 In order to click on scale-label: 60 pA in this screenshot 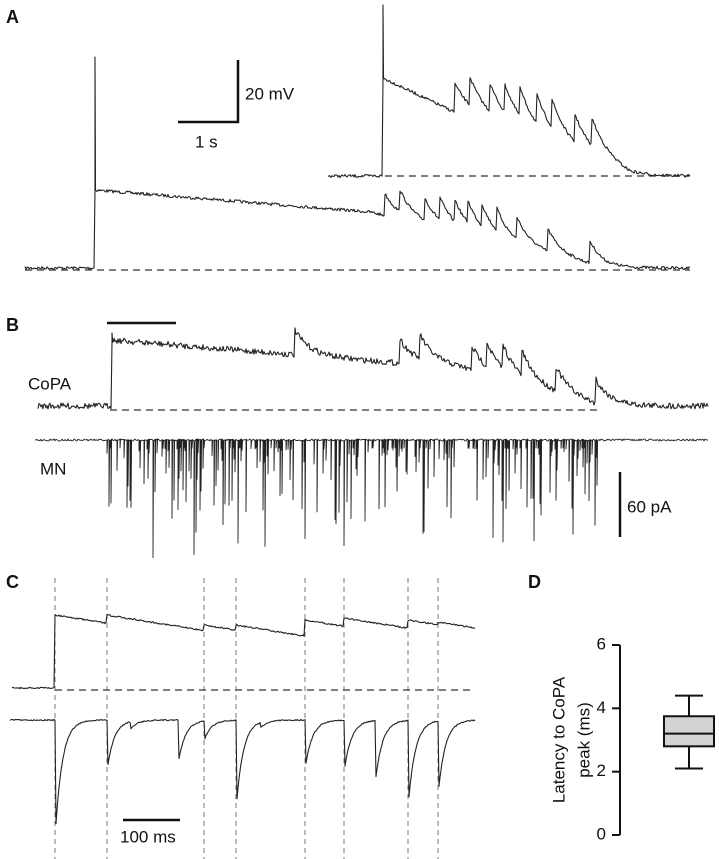, I will do `click(649, 506)`.